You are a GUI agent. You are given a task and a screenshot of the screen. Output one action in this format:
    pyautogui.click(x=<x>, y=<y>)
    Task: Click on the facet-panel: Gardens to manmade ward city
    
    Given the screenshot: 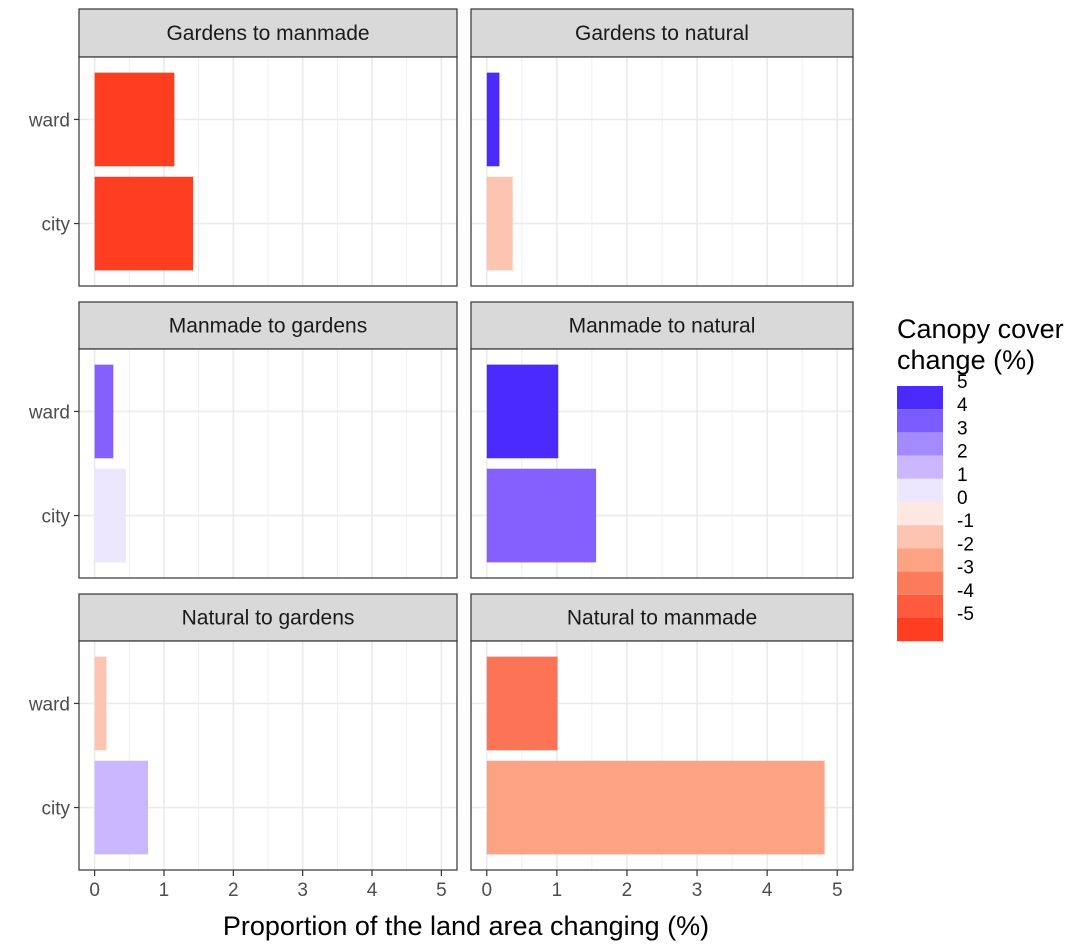 What is the action you would take?
    pyautogui.click(x=243, y=147)
    